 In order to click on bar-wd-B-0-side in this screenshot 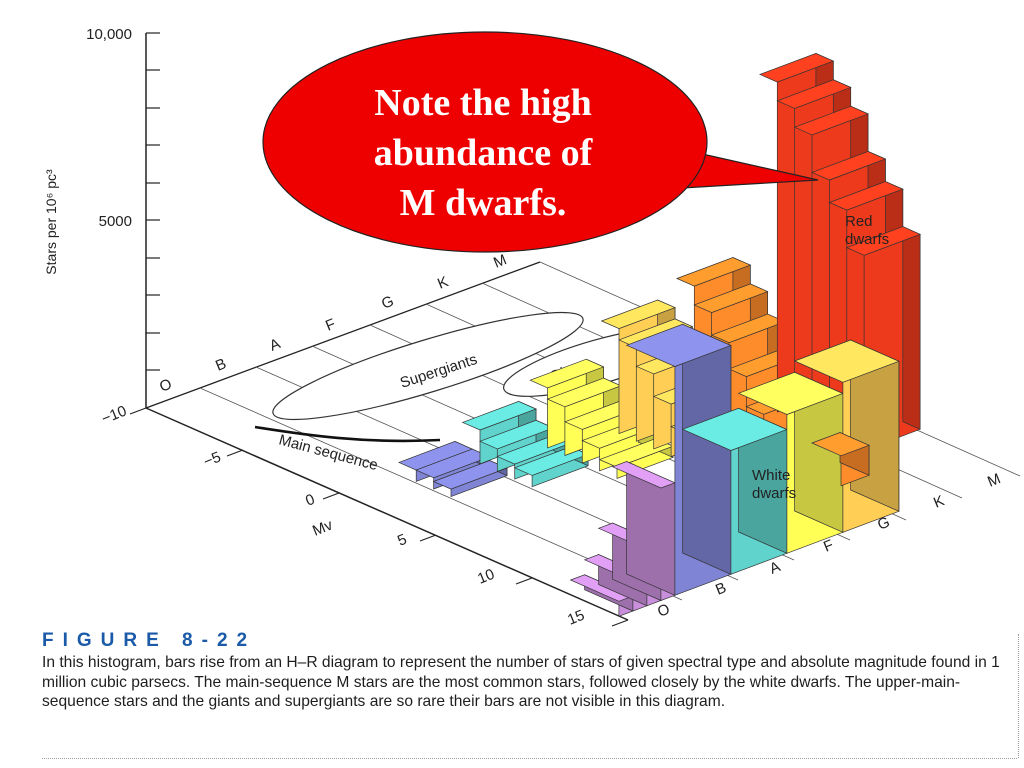, I will do `click(707, 449)`.